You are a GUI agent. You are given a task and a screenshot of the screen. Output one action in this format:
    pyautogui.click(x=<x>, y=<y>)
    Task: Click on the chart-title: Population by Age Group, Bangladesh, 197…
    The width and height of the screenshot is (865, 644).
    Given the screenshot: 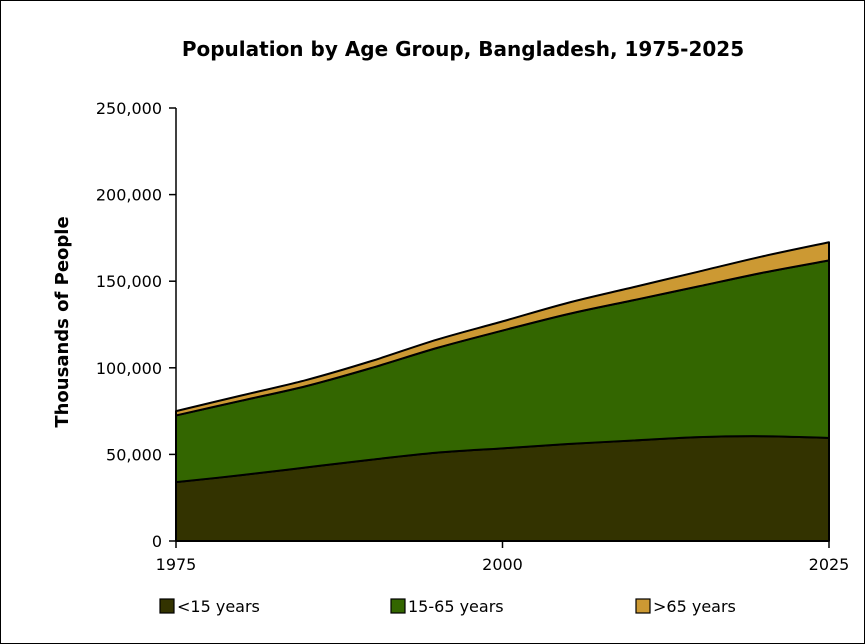 What is the action you would take?
    pyautogui.click(x=463, y=49)
    